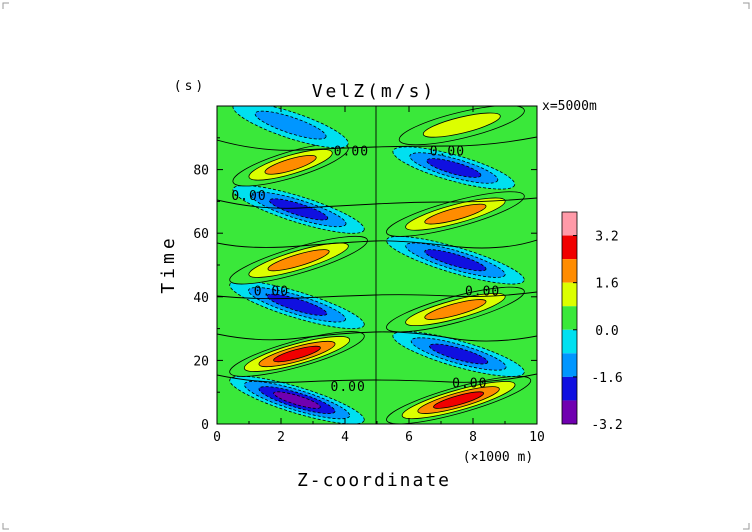  What do you see at coordinates (569, 106) in the screenshot?
I see `annotation-label: x=5000m` at bounding box center [569, 106].